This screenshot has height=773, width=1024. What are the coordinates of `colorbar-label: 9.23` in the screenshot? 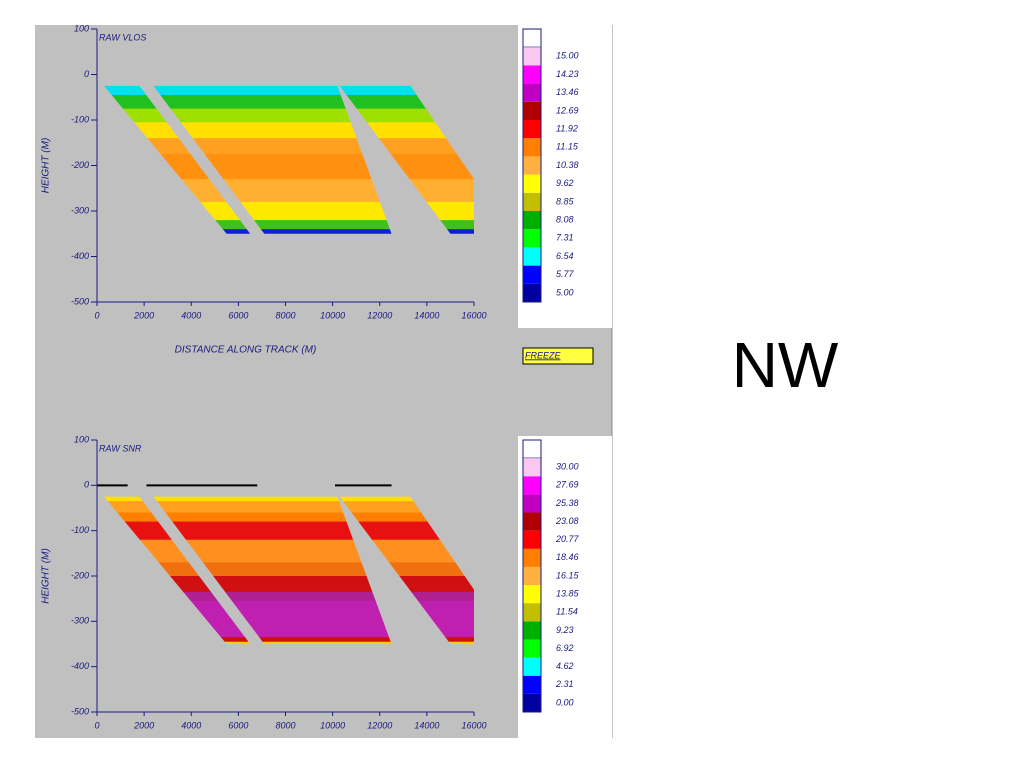 It's located at (565, 630).